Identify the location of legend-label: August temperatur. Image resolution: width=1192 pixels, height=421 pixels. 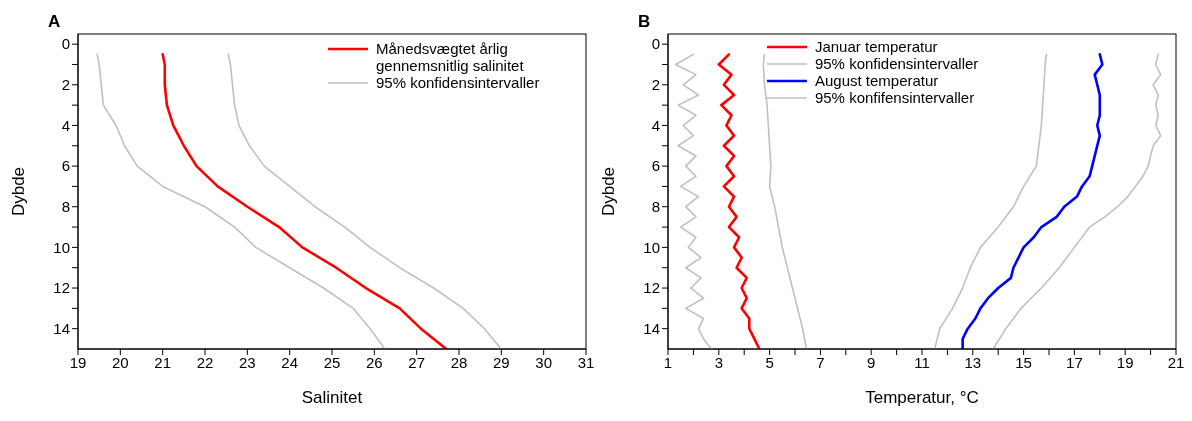
(876, 80).